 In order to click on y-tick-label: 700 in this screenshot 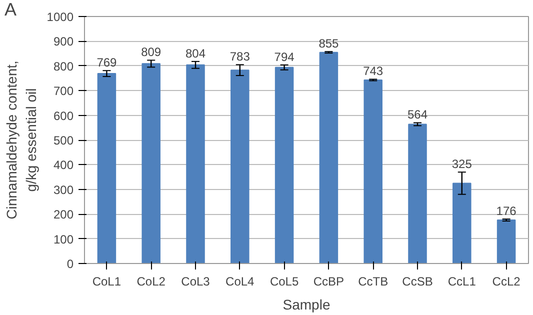, I will do `click(63, 91)`.